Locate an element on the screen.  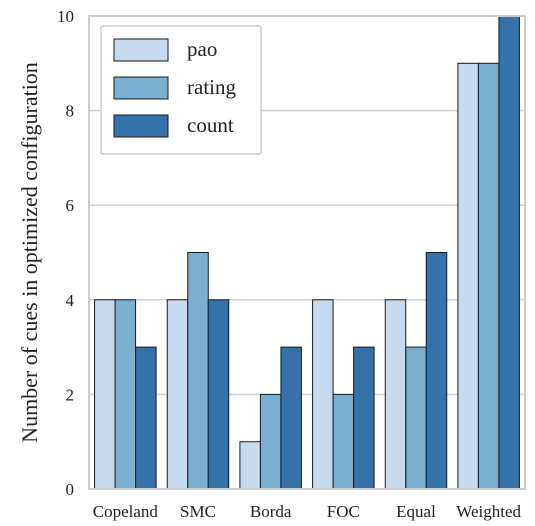
y-tick-label: 8 is located at coordinates (70, 111).